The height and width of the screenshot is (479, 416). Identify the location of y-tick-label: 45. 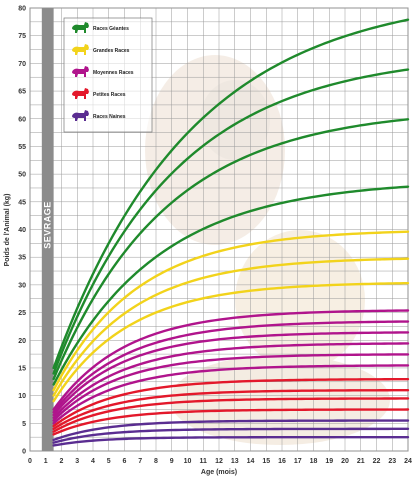
(22, 202).